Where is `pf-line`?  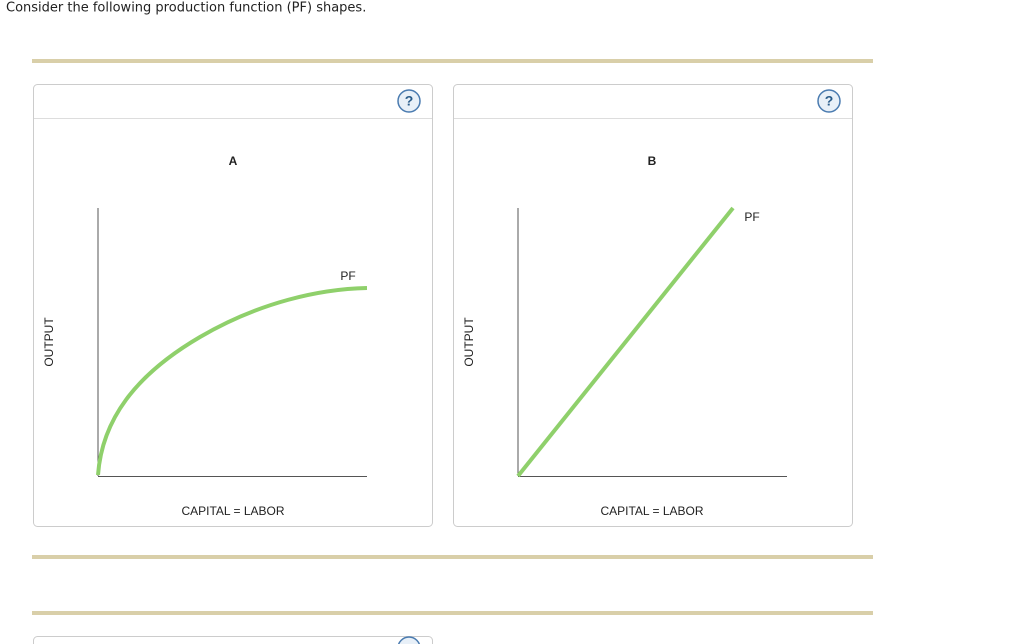
pf-line is located at coordinates (625, 342).